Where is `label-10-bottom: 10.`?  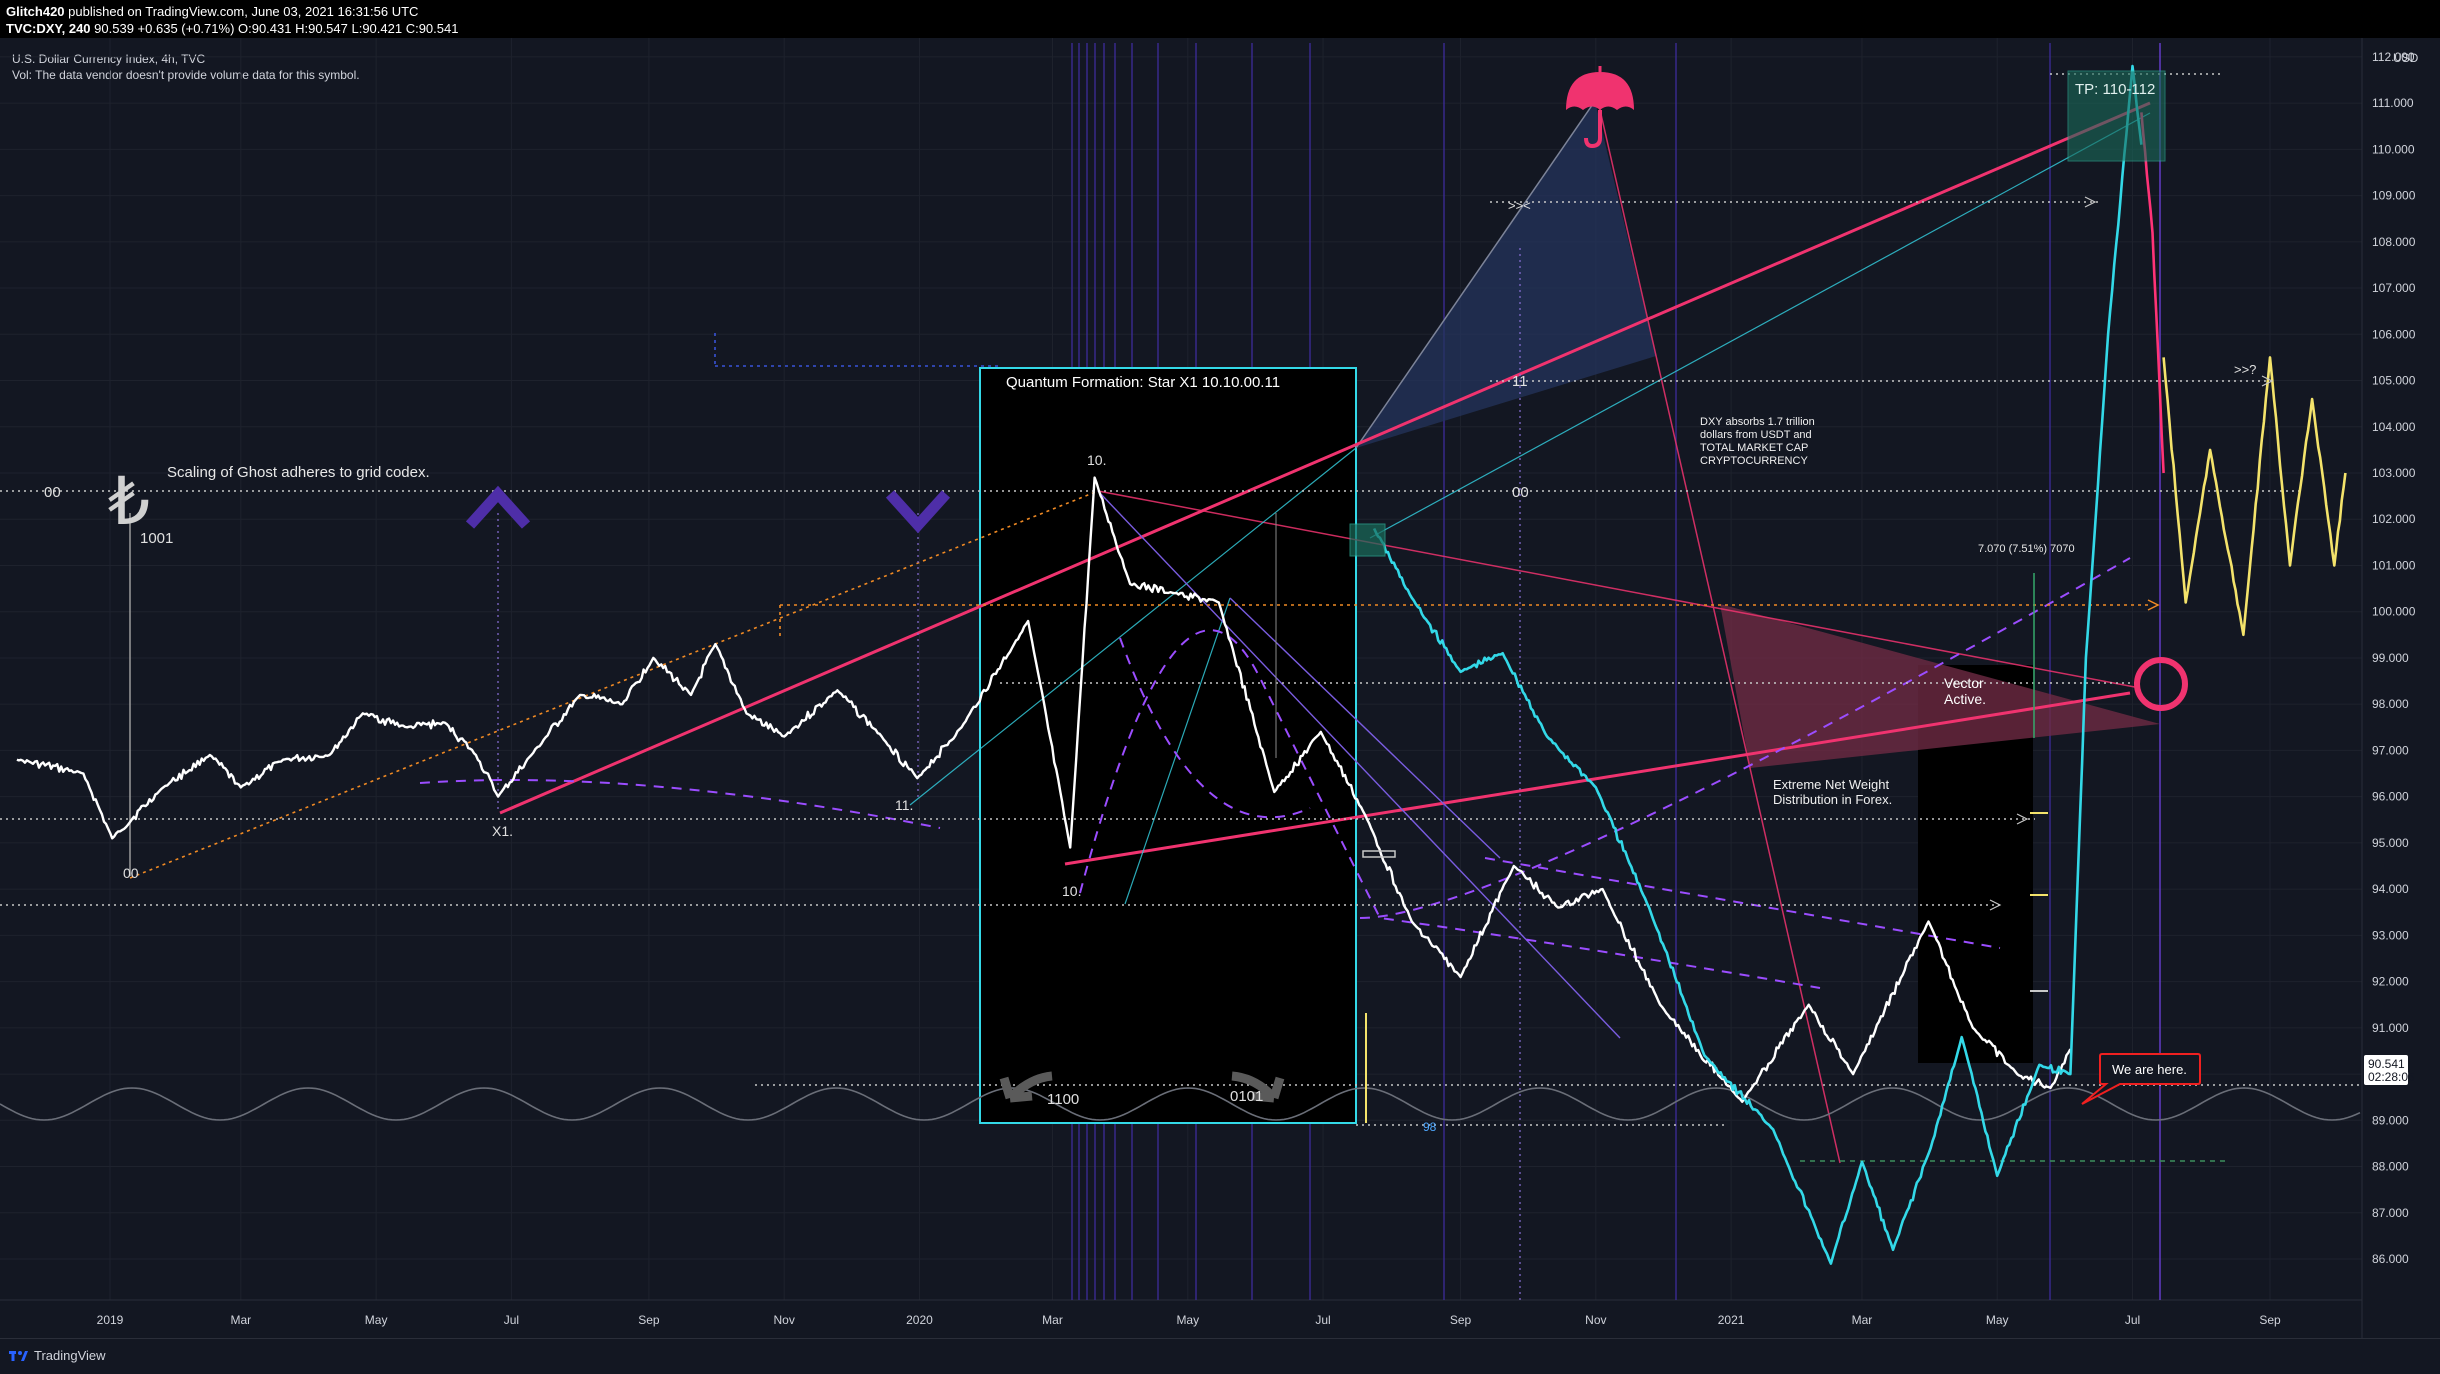
label-10-bottom: 10. is located at coordinates (1071, 891).